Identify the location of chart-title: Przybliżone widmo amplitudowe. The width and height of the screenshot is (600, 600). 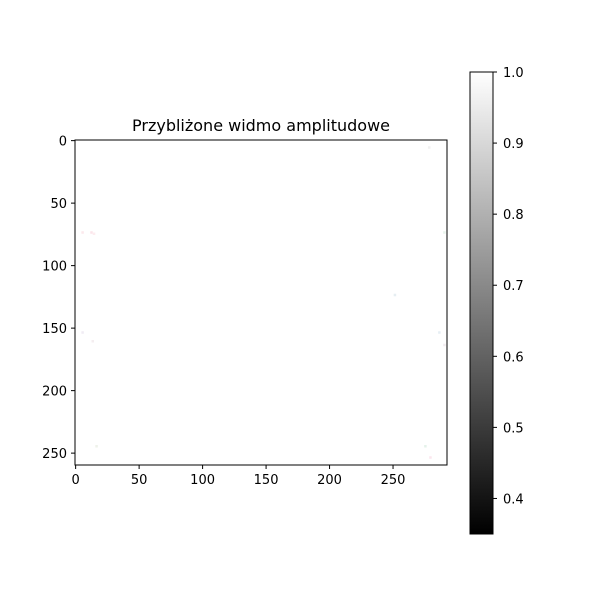
(261, 125).